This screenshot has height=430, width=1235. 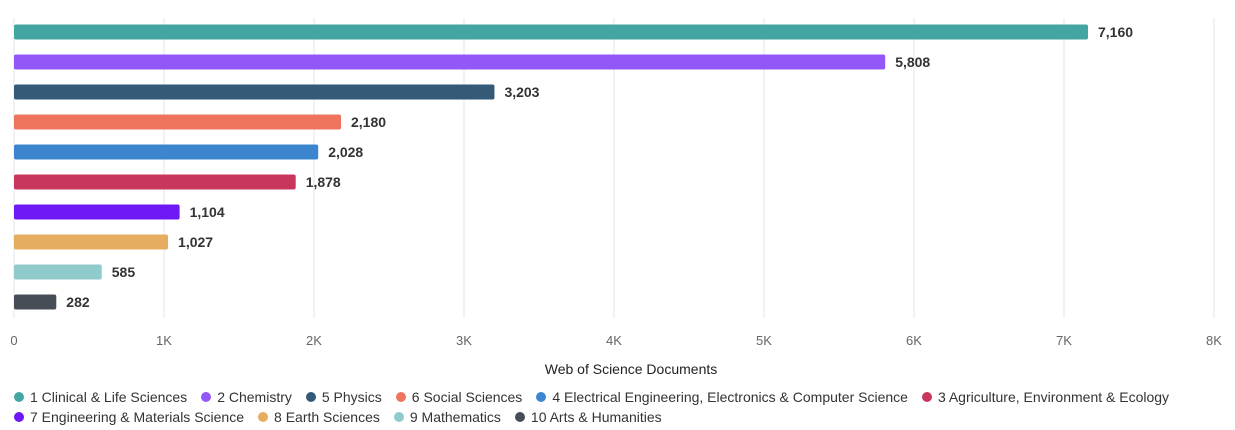 I want to click on bar-value-label: 3,203, so click(x=521, y=92).